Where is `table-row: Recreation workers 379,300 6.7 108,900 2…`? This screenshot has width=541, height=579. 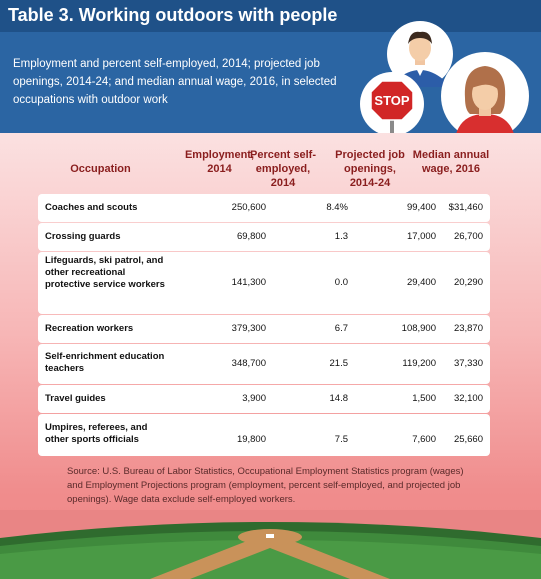 table-row: Recreation workers 379,300 6.7 108,900 2… is located at coordinates (264, 329).